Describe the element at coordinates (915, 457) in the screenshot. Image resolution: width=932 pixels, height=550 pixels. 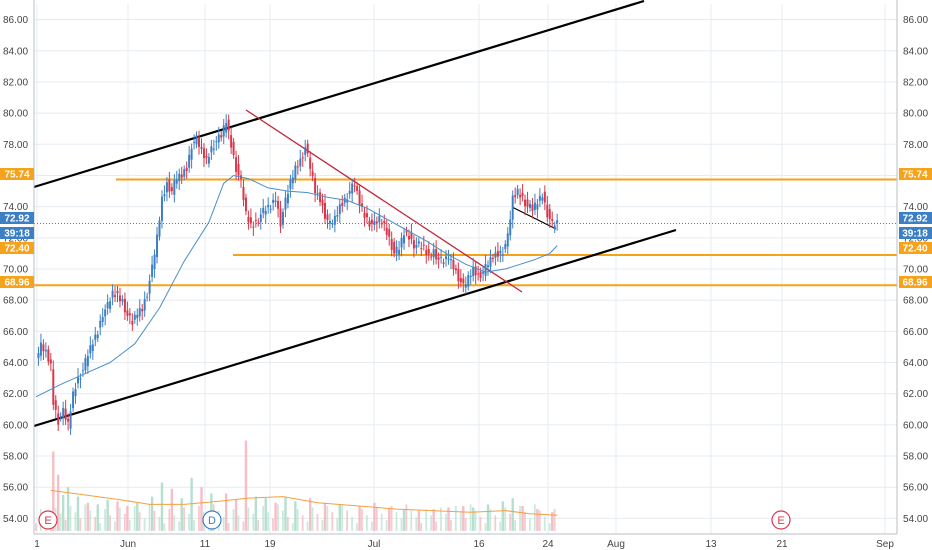
I see `y-tick-label-right: 58.00` at that location.